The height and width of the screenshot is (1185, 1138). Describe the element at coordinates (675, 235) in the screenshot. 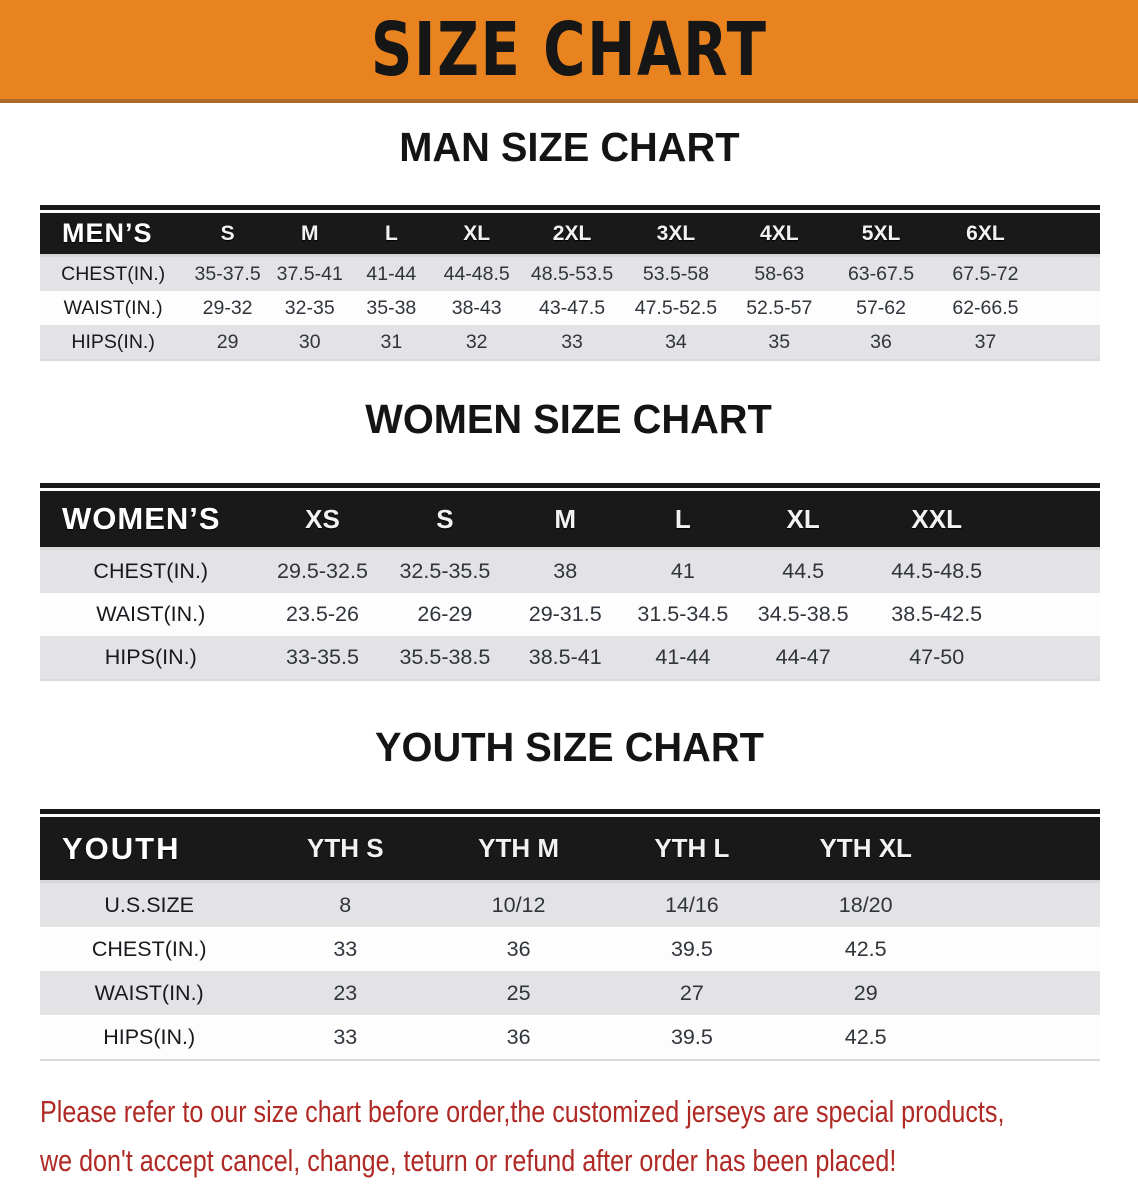

I see `men-size-column-header: 3XL` at that location.